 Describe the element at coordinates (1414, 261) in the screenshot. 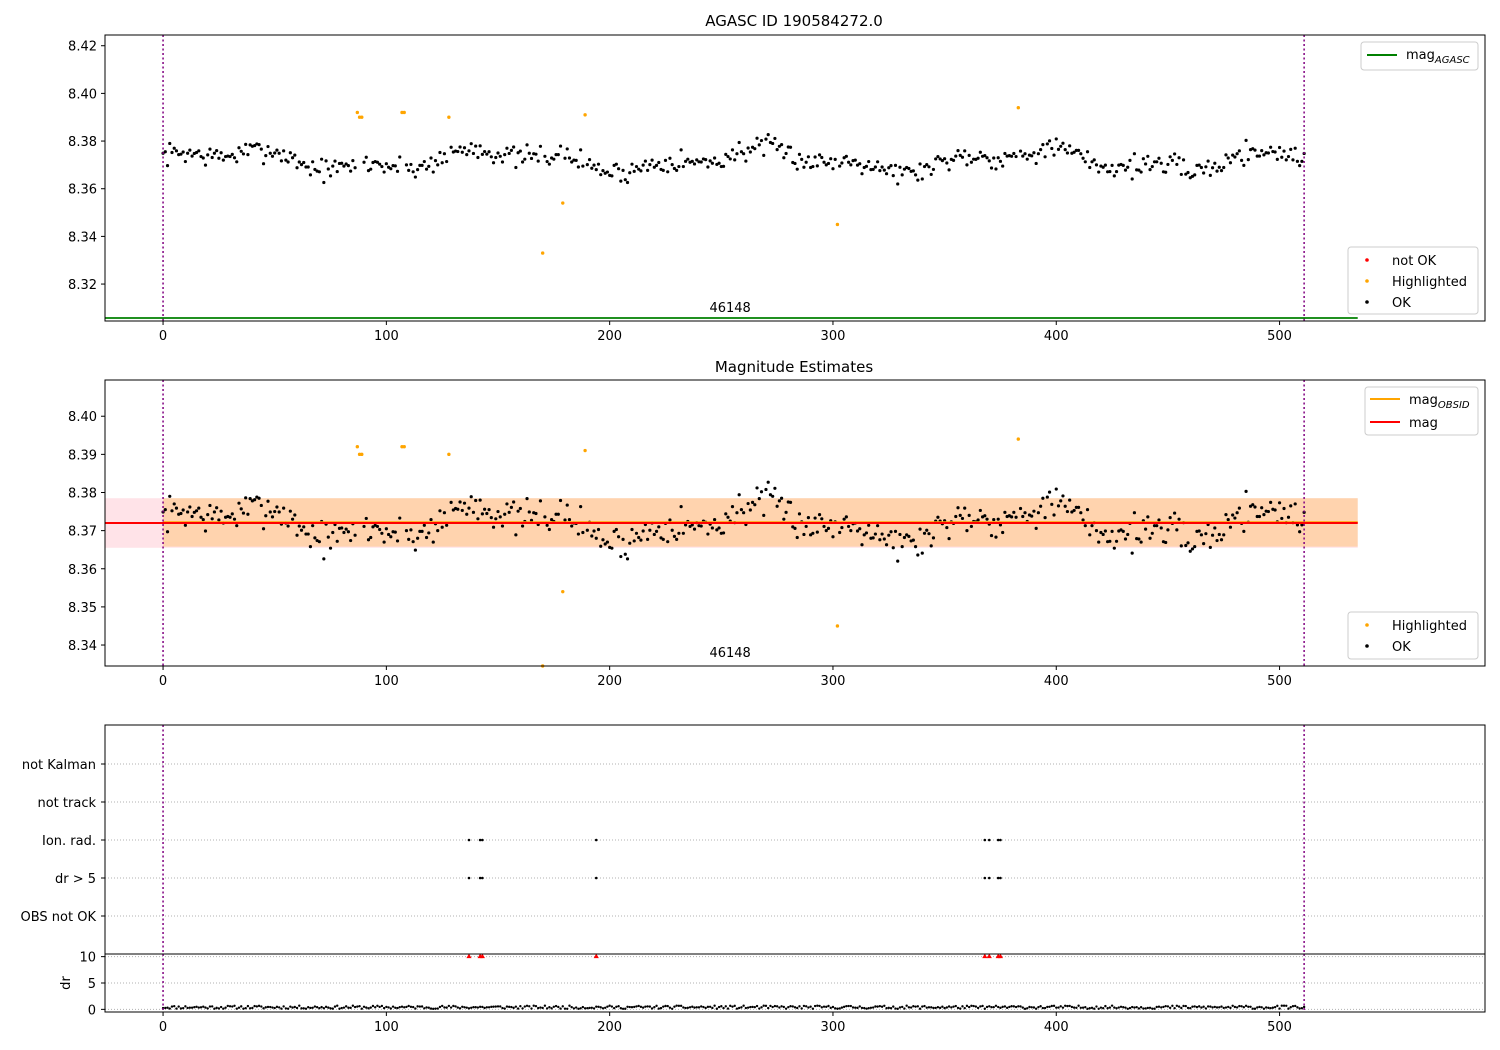

I see `legend-label: not OK` at that location.